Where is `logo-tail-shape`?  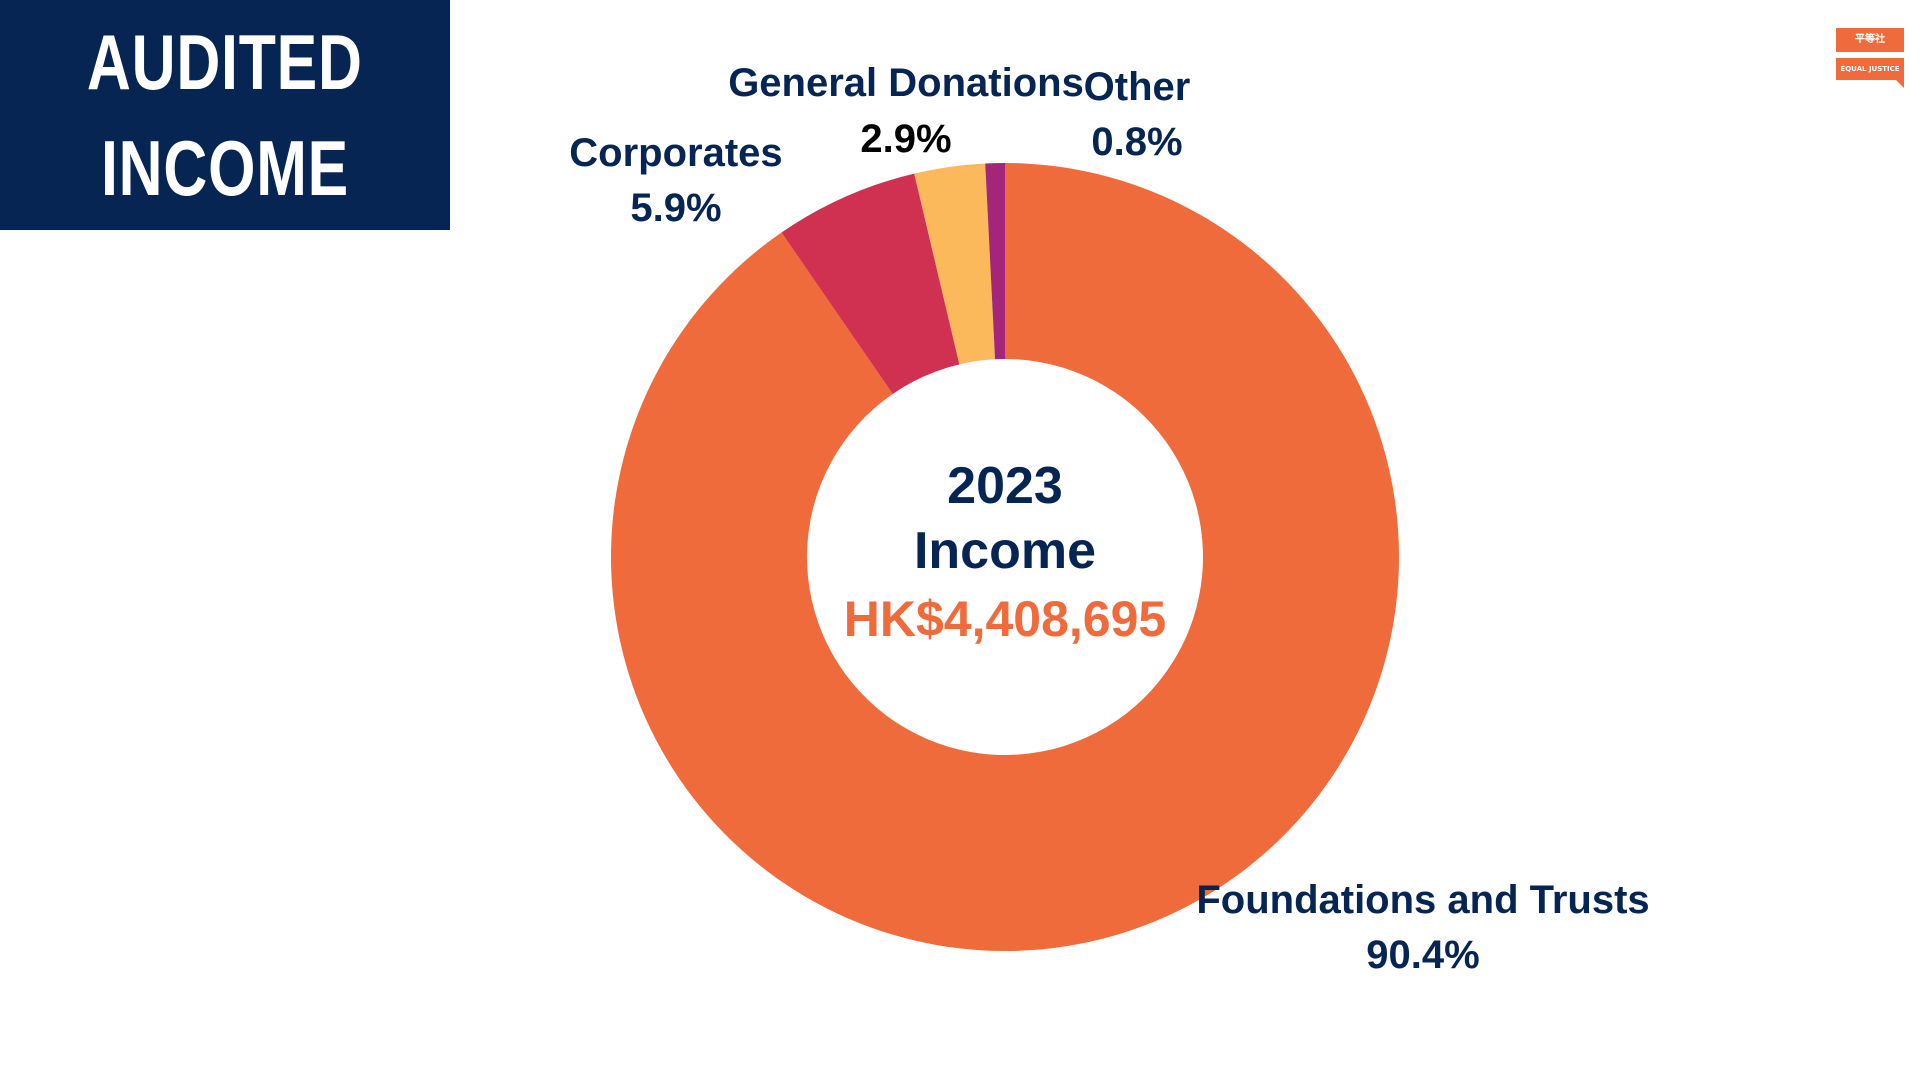 logo-tail-shape is located at coordinates (1900, 84).